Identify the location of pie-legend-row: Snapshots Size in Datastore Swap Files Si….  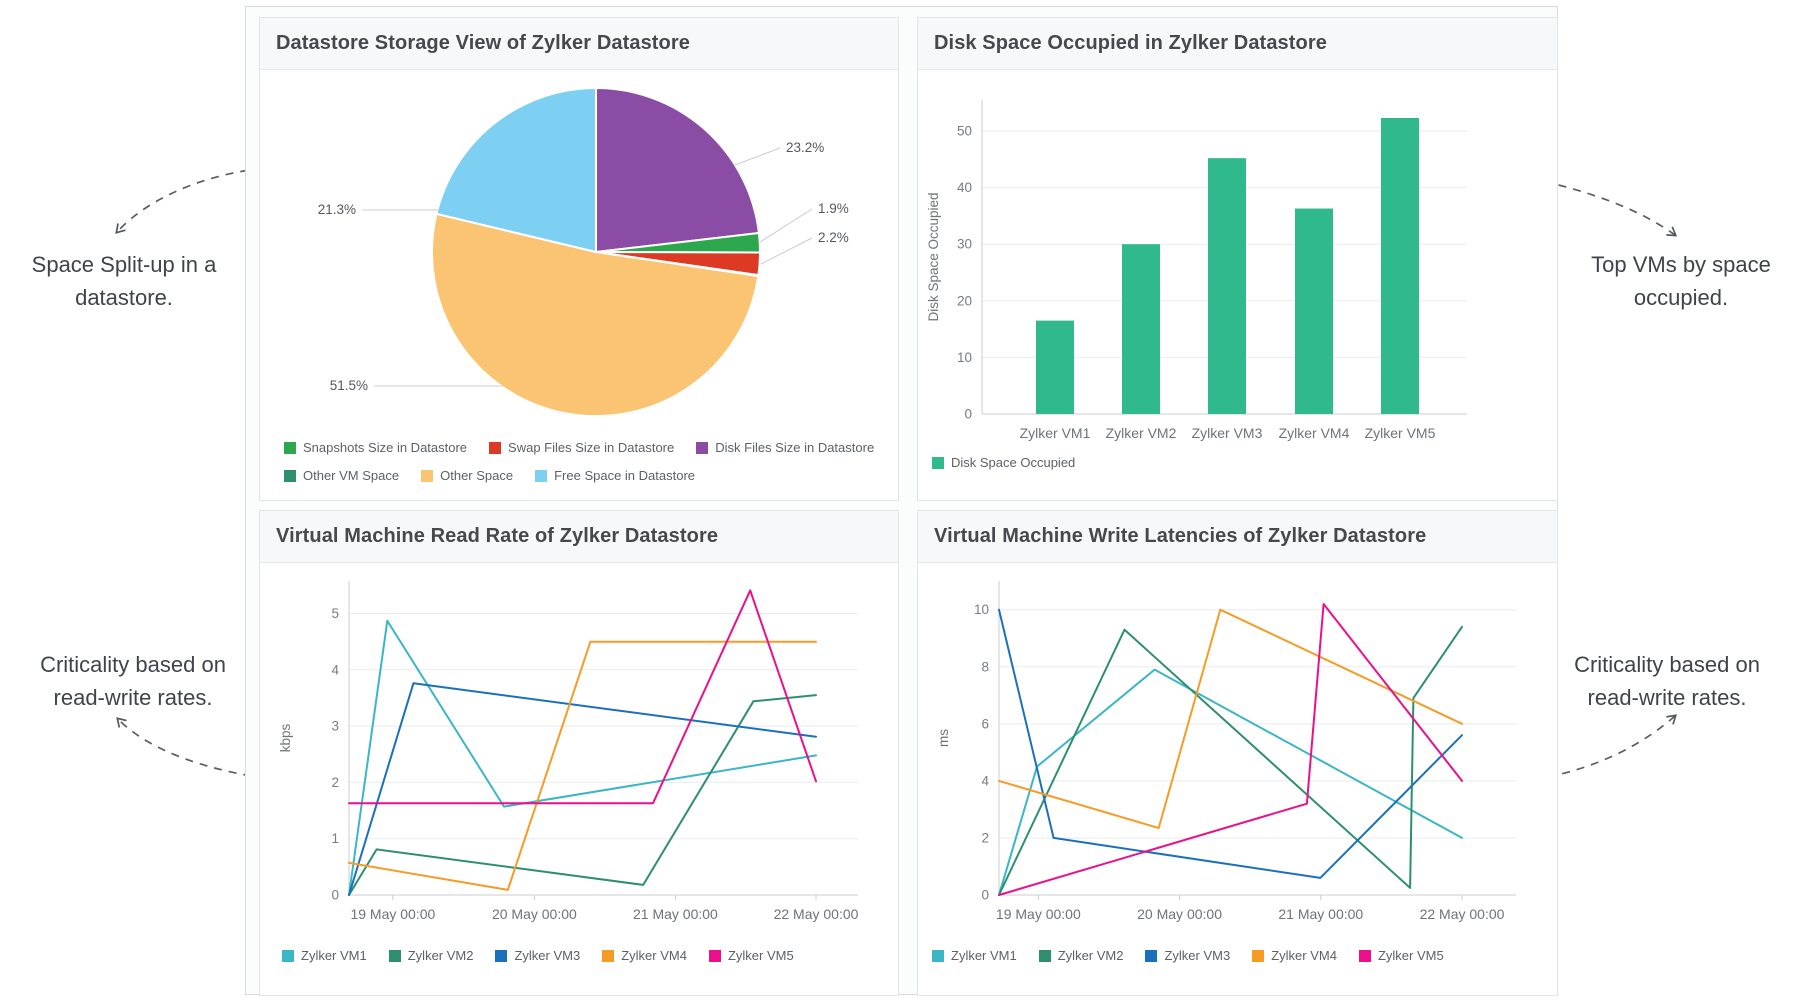
(590, 447).